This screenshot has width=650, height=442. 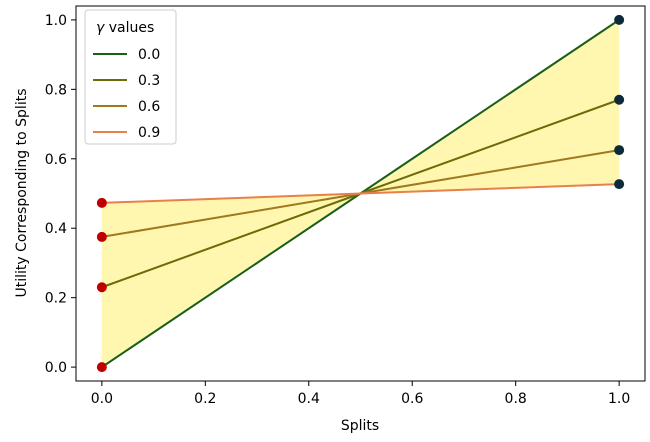 What do you see at coordinates (101, 367) in the screenshot?
I see `marker-left-0.0` at bounding box center [101, 367].